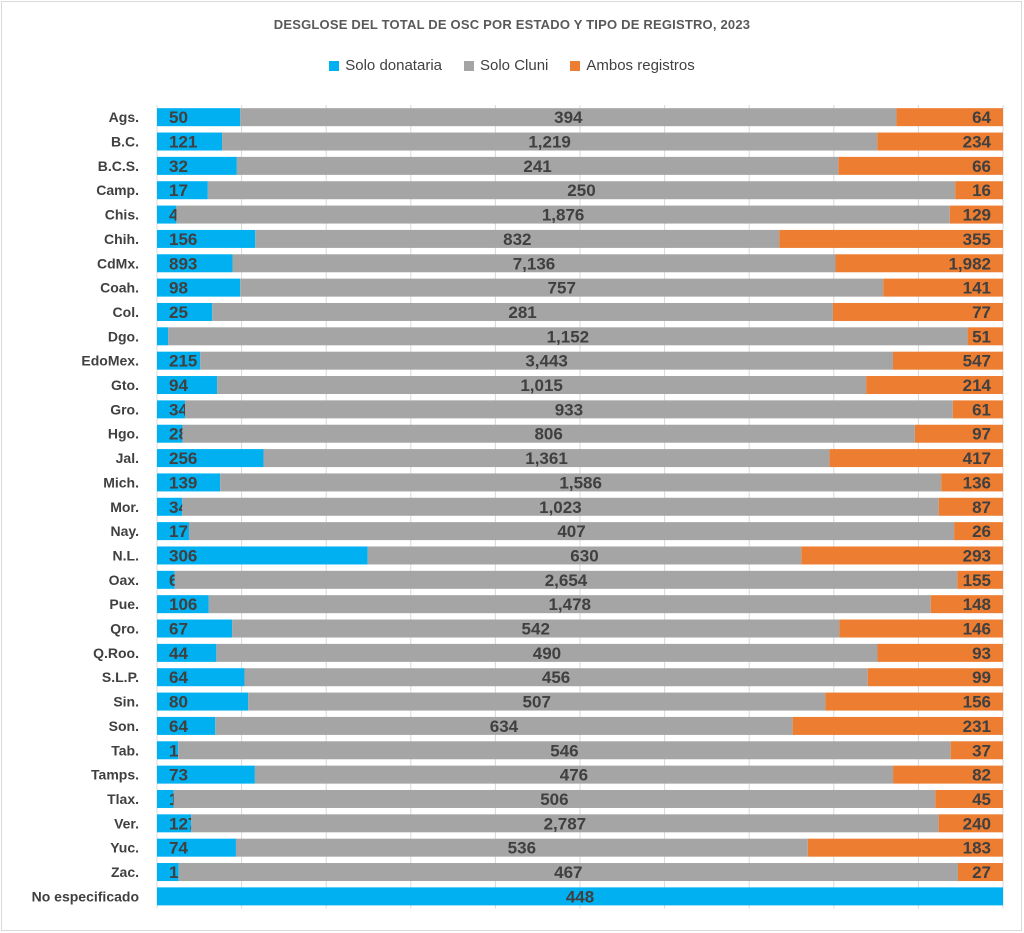  I want to click on category-label: Ags., so click(124, 117).